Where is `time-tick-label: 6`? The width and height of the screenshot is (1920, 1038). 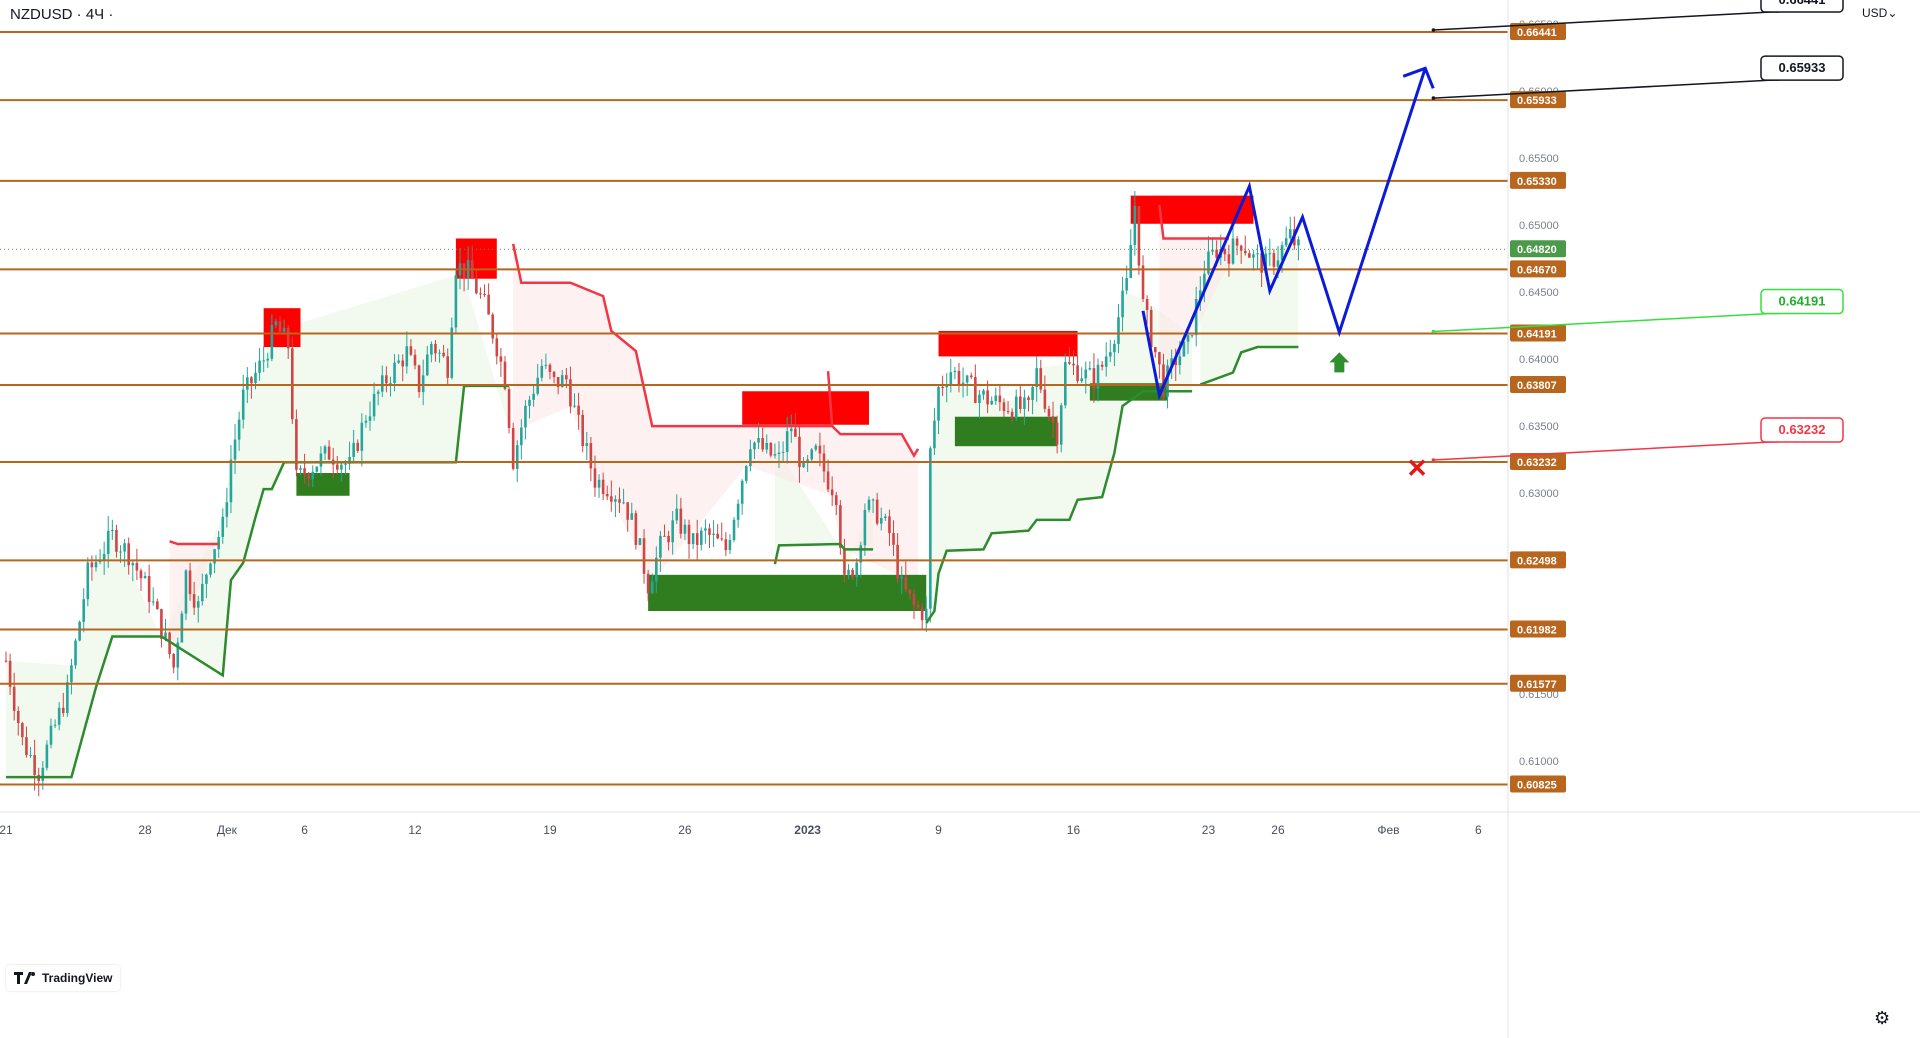 time-tick-label: 6 is located at coordinates (1478, 830).